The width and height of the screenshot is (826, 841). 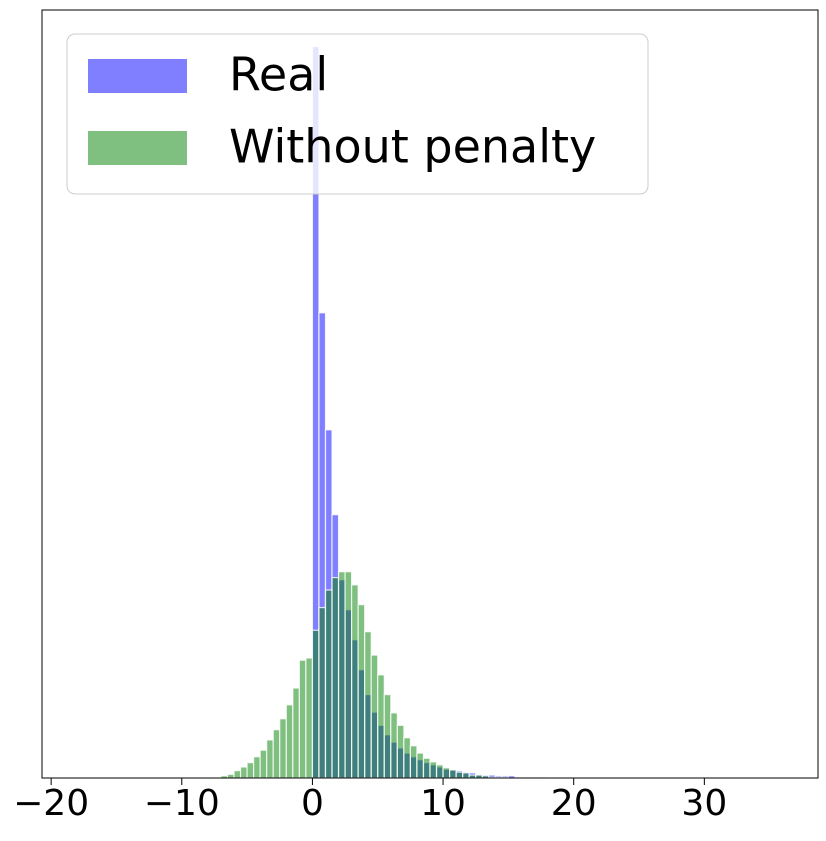 I want to click on legend-label: Without penalty, so click(x=412, y=147).